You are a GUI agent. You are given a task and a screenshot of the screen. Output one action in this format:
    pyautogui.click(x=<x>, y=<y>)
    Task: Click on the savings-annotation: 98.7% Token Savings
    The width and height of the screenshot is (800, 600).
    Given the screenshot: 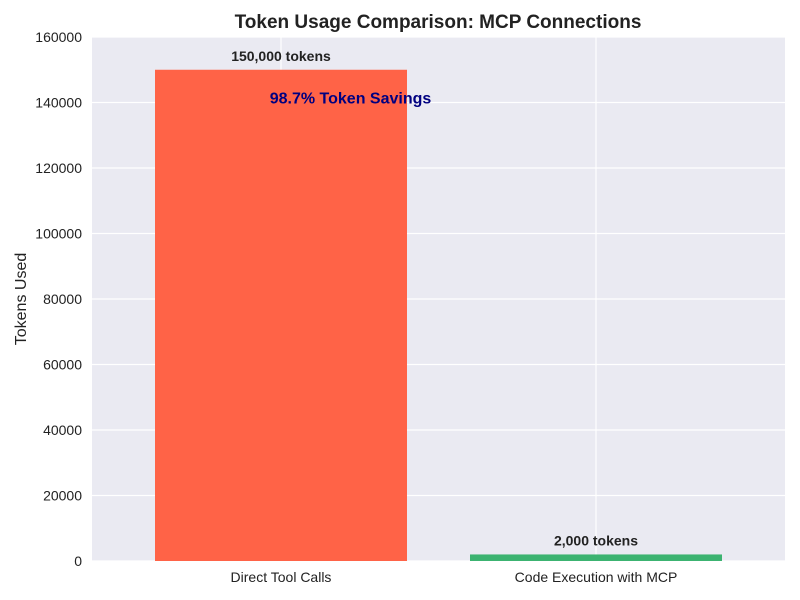 What is the action you would take?
    pyautogui.click(x=351, y=99)
    